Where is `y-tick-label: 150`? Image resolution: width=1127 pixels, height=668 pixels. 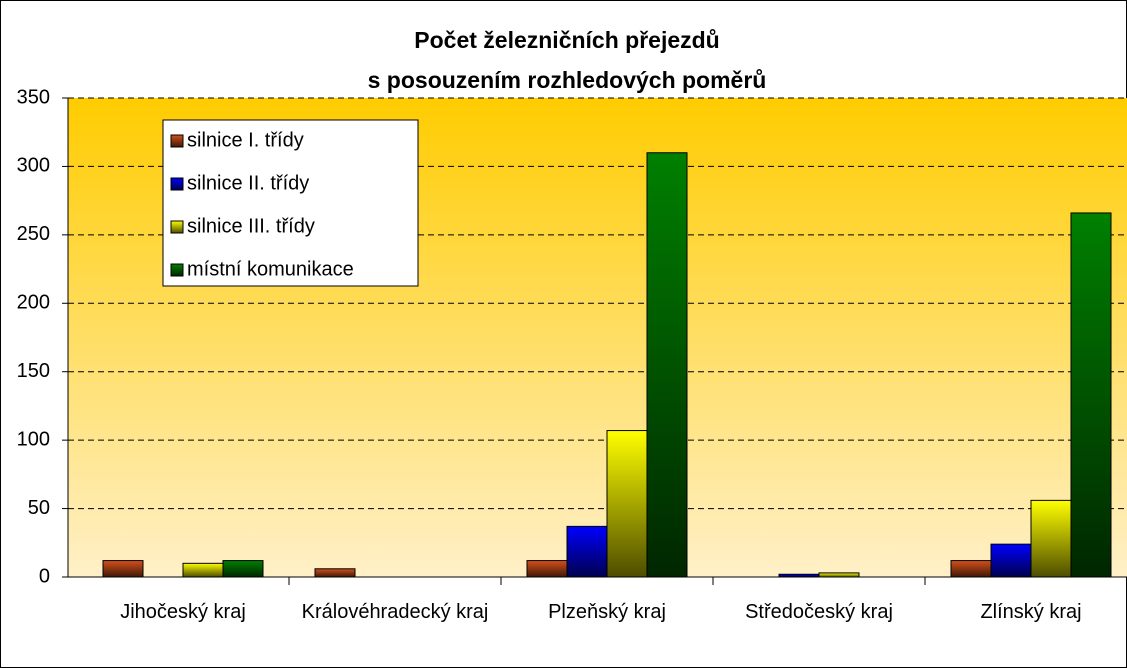
y-tick-label: 150 is located at coordinates (33, 371).